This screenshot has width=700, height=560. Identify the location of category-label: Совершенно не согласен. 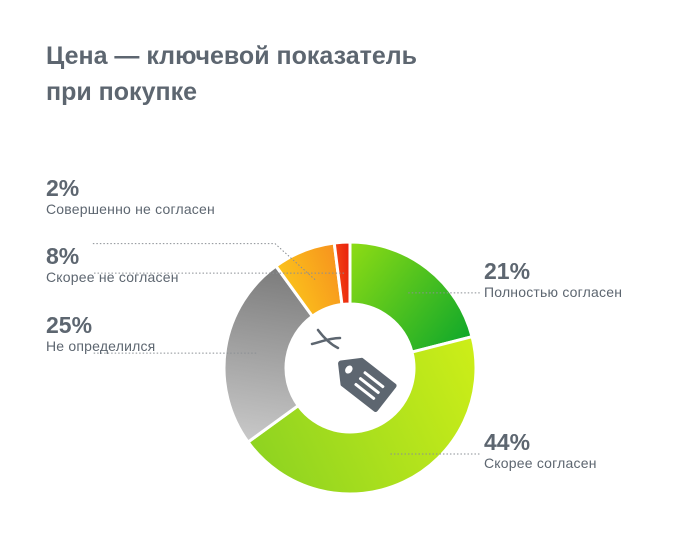
(130, 209).